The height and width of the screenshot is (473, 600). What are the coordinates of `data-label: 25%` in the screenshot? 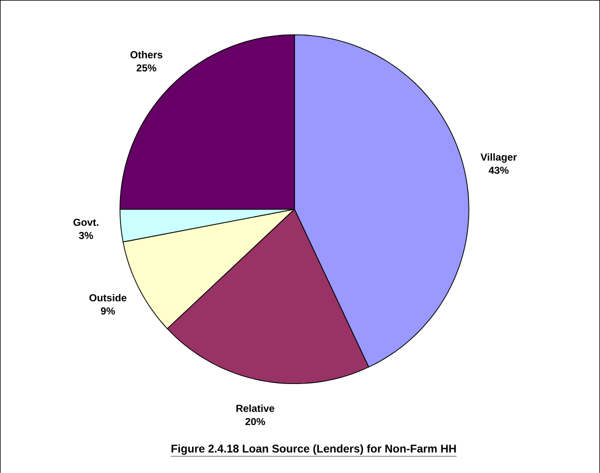 It's located at (146, 68).